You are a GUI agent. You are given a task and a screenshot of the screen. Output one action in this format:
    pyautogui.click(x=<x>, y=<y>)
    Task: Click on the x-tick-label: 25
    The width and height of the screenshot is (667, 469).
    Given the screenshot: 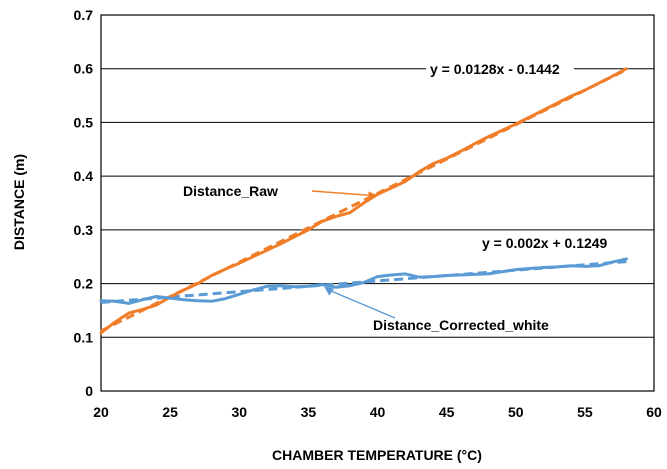 What is the action you would take?
    pyautogui.click(x=170, y=412)
    